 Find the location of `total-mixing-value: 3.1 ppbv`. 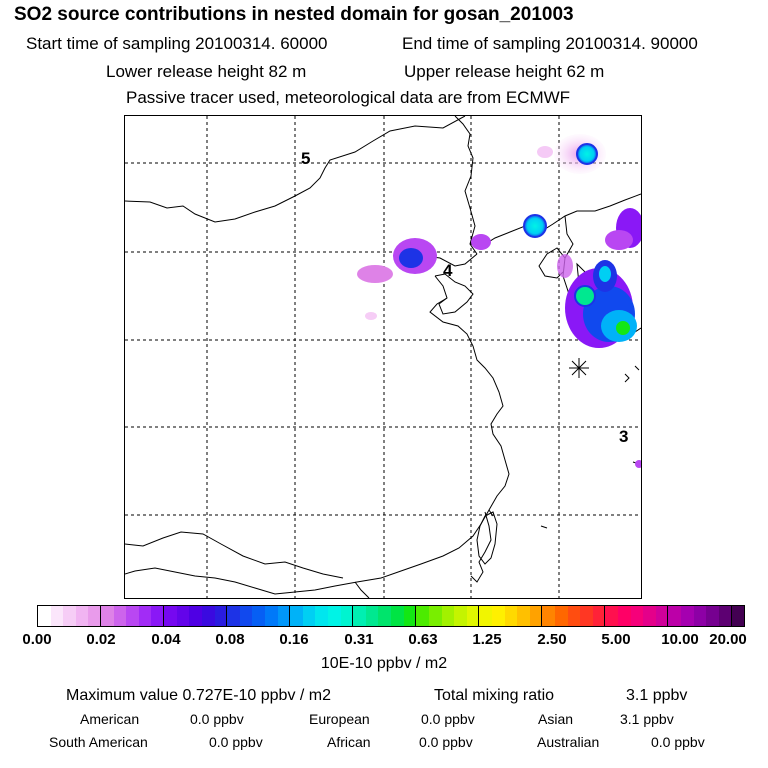

total-mixing-value: 3.1 ppbv is located at coordinates (657, 695).